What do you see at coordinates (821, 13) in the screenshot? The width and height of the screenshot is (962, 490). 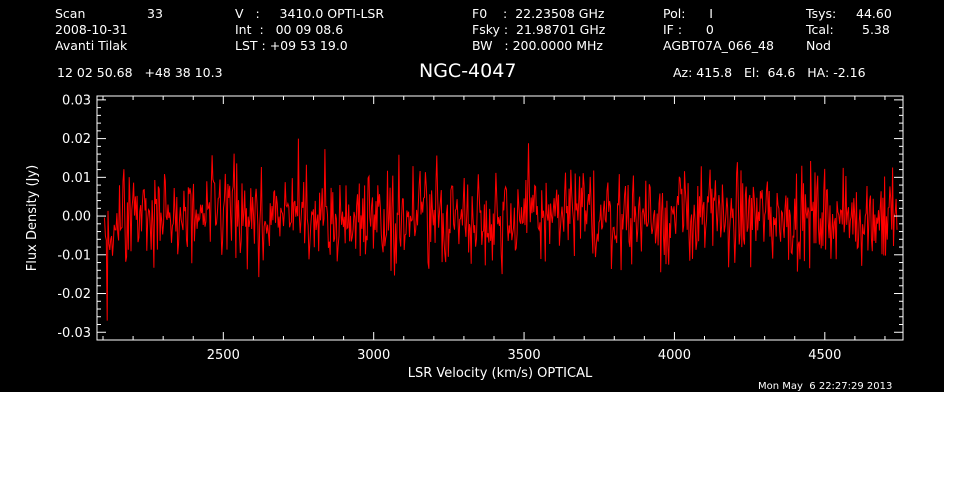 I see `tsys-label: Tsys:` at bounding box center [821, 13].